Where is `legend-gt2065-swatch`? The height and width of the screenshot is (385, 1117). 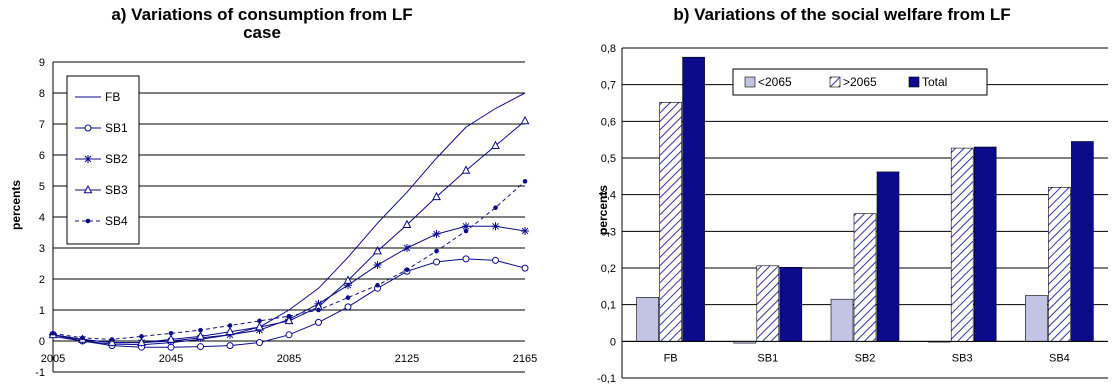 legend-gt2065-swatch is located at coordinates (835, 82).